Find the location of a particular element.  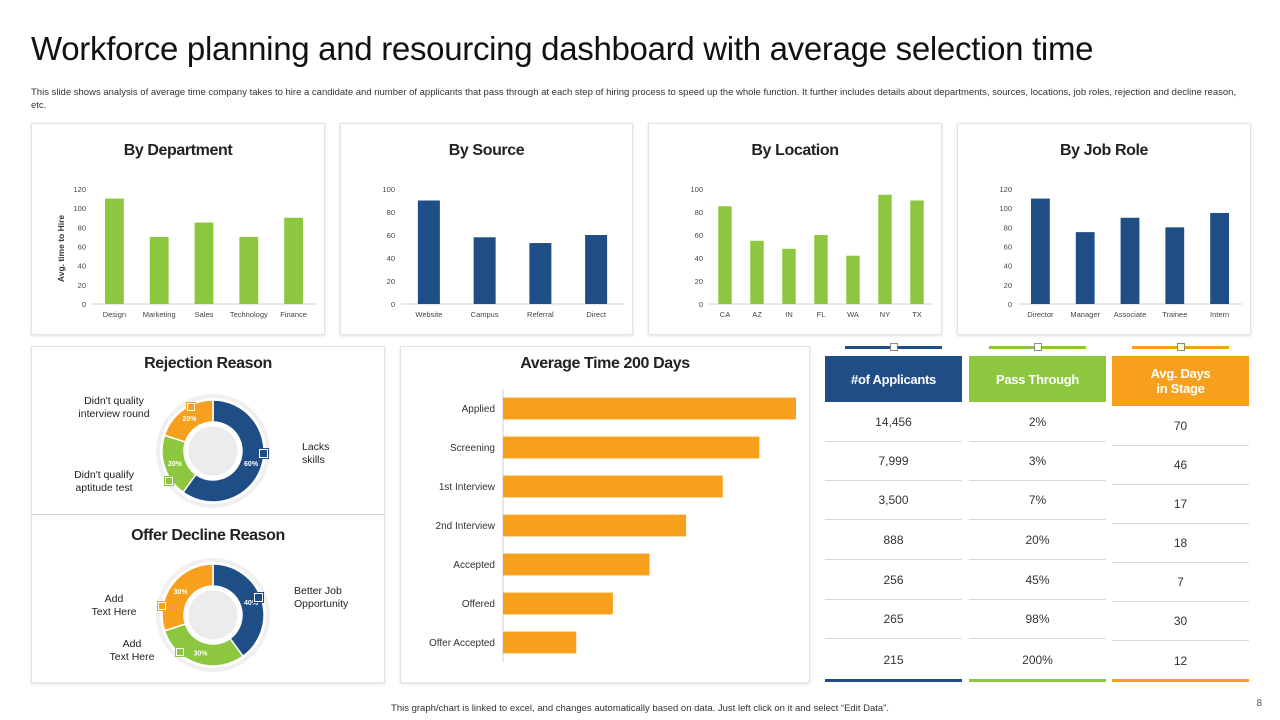

x-tick-label: Associate is located at coordinates (1130, 314).